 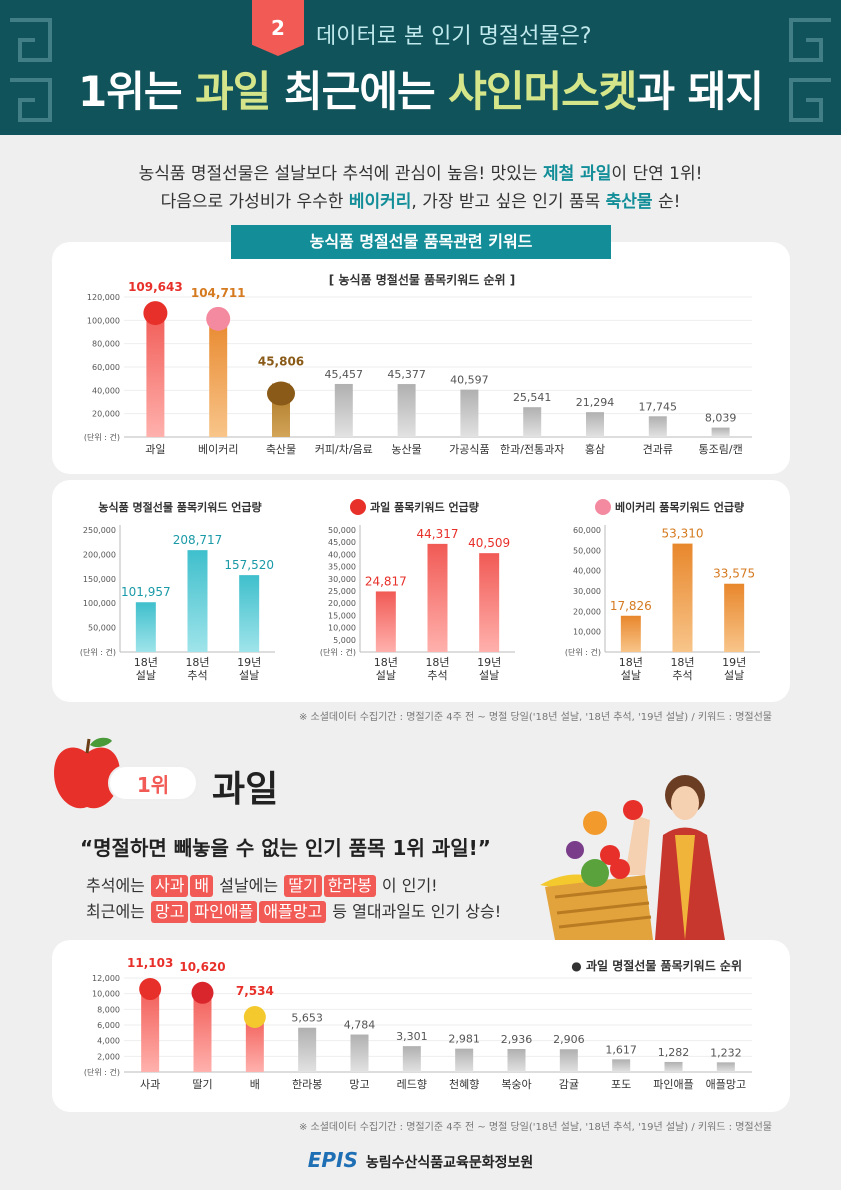 What do you see at coordinates (424, 507) in the screenshot?
I see `chart-title: 과일 품목키워드 언급량` at bounding box center [424, 507].